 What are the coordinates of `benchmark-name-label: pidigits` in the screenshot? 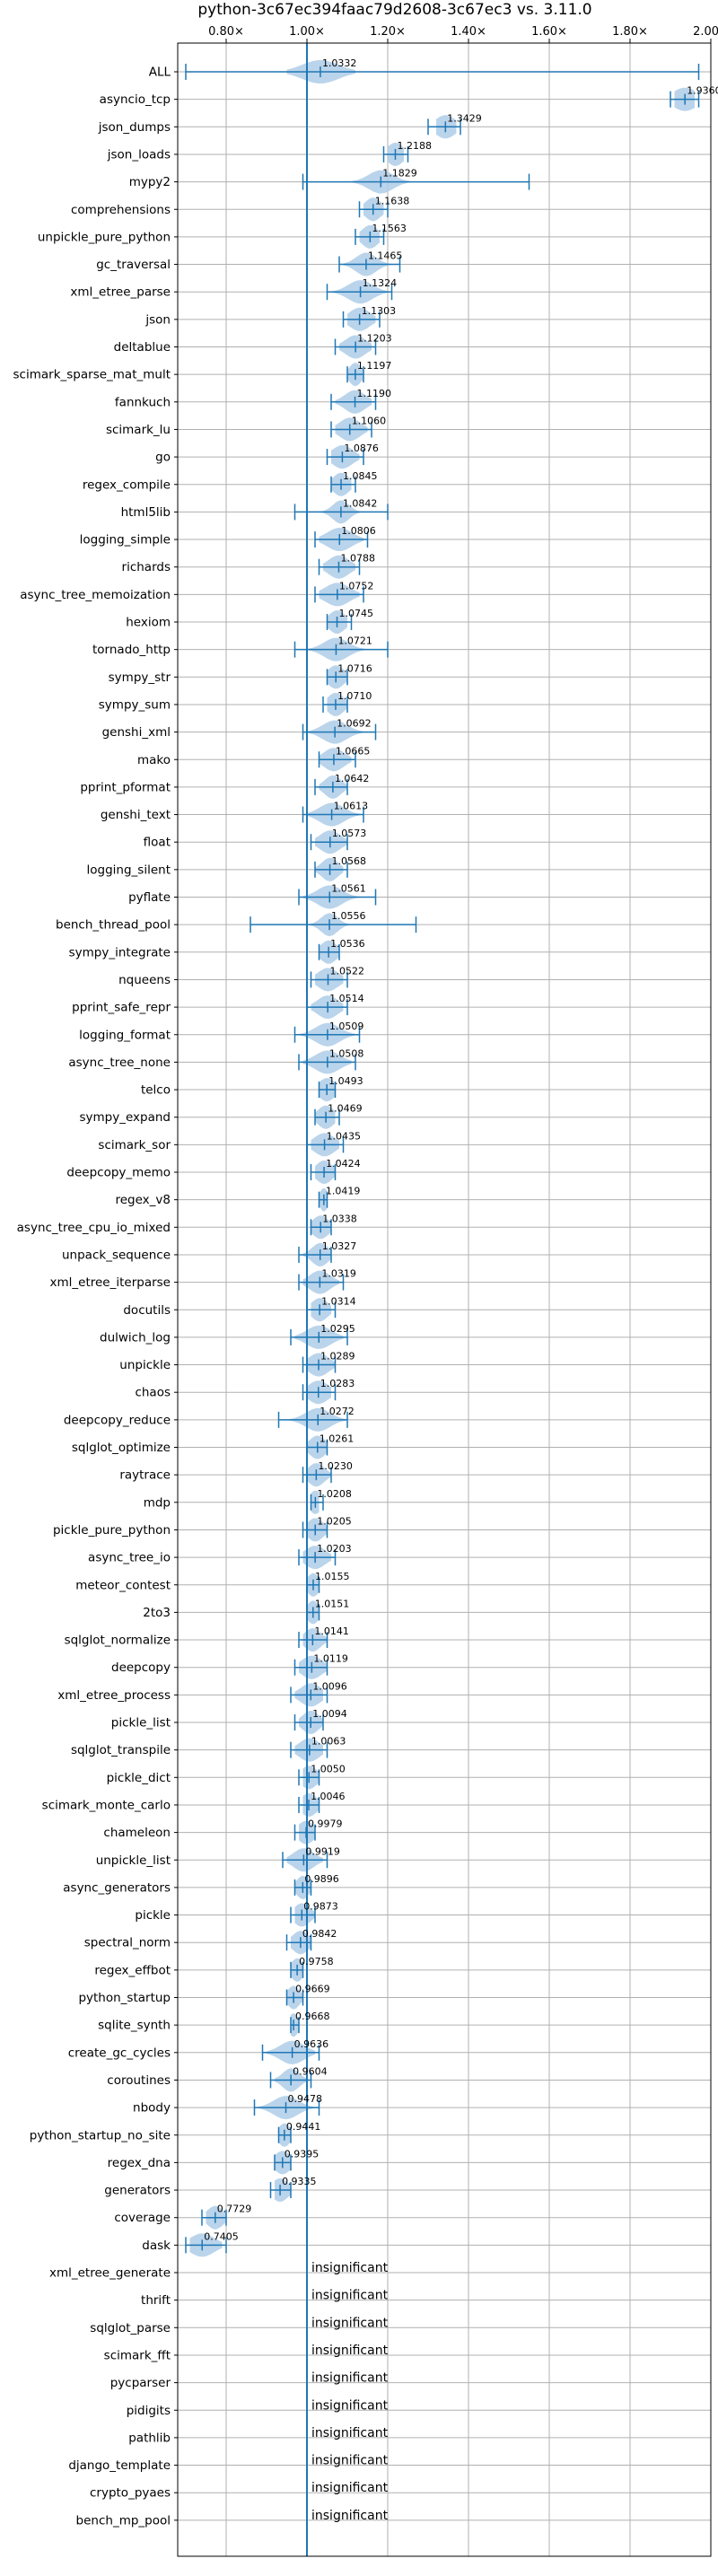 It's located at (149, 2411).